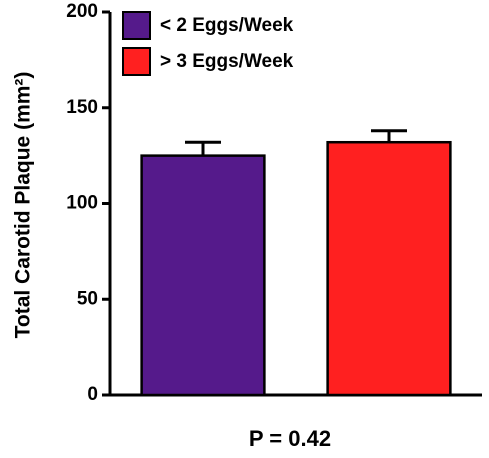  What do you see at coordinates (227, 61) in the screenshot?
I see `legend-label: > 3 Eggs/Week` at bounding box center [227, 61].